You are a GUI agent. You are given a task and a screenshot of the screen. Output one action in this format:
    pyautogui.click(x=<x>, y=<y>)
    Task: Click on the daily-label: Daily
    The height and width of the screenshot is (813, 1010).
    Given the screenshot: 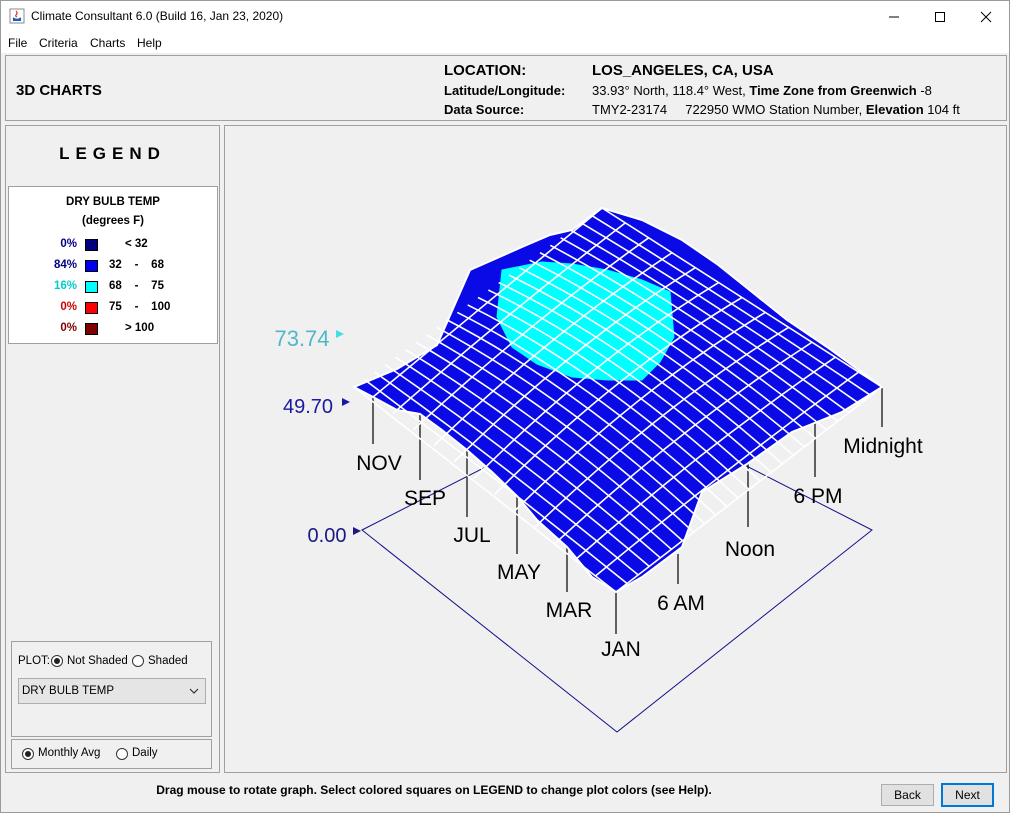 What is the action you would take?
    pyautogui.click(x=145, y=753)
    